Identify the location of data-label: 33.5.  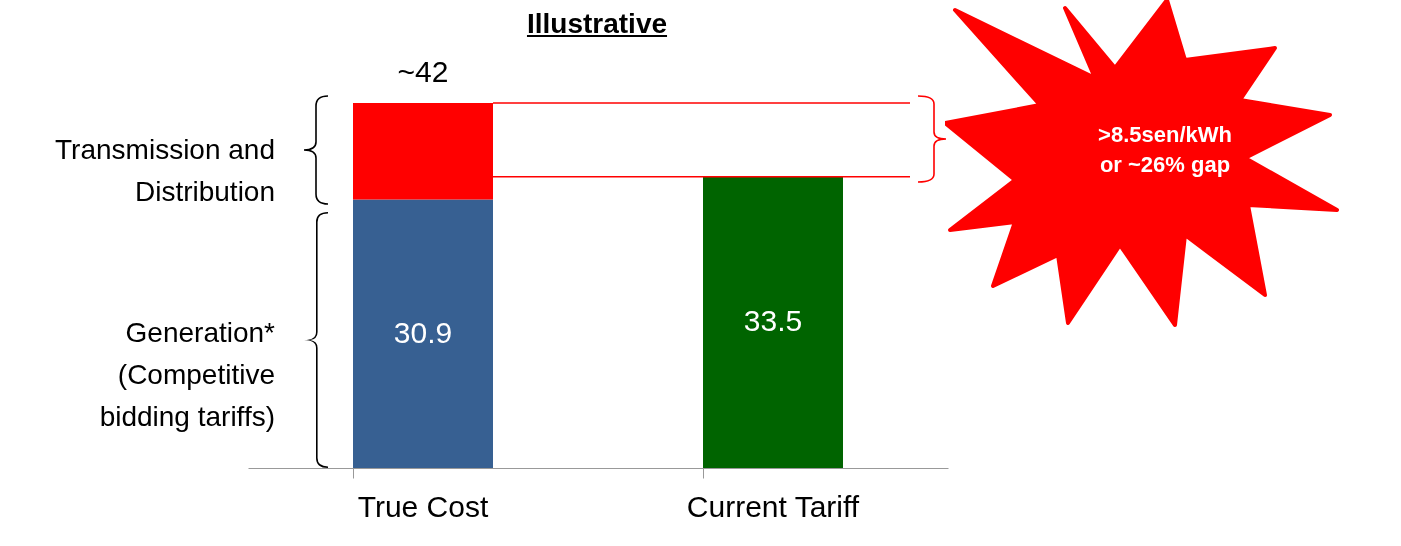
(773, 321).